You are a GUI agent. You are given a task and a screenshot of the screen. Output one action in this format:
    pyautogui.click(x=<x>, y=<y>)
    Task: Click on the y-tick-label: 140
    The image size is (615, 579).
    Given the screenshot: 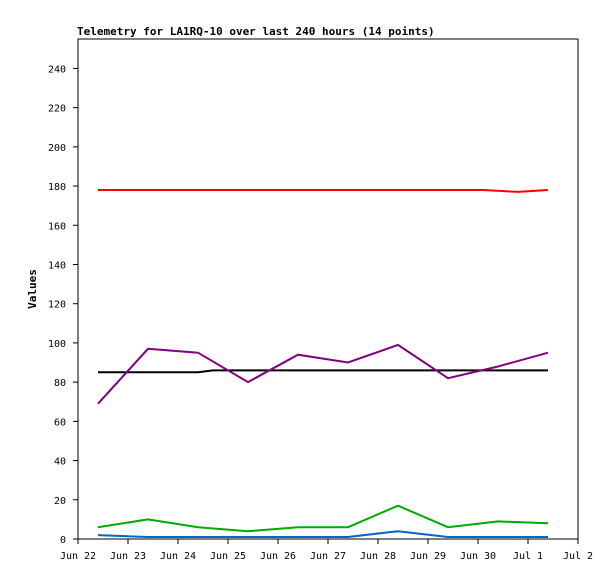 What is the action you would take?
    pyautogui.click(x=57, y=265)
    